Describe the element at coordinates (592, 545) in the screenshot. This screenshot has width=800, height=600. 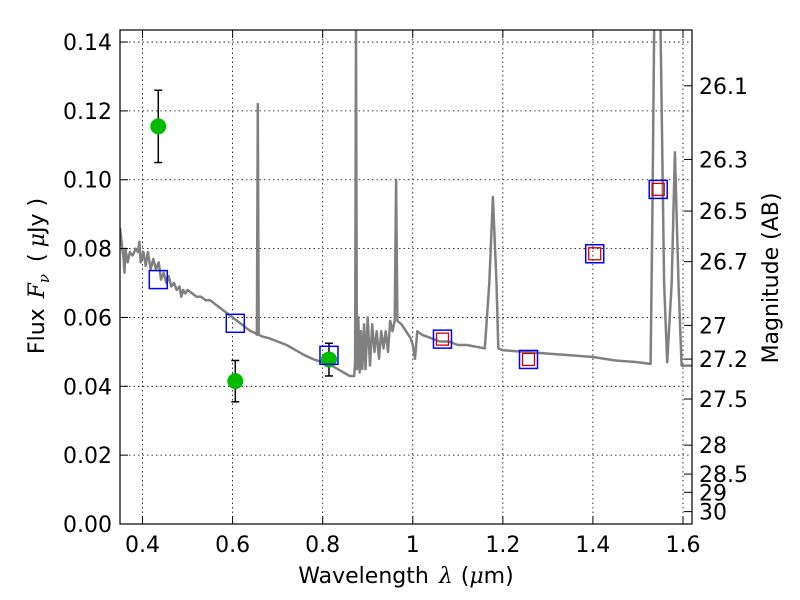
I see `x-tick-label: 1.4` at that location.